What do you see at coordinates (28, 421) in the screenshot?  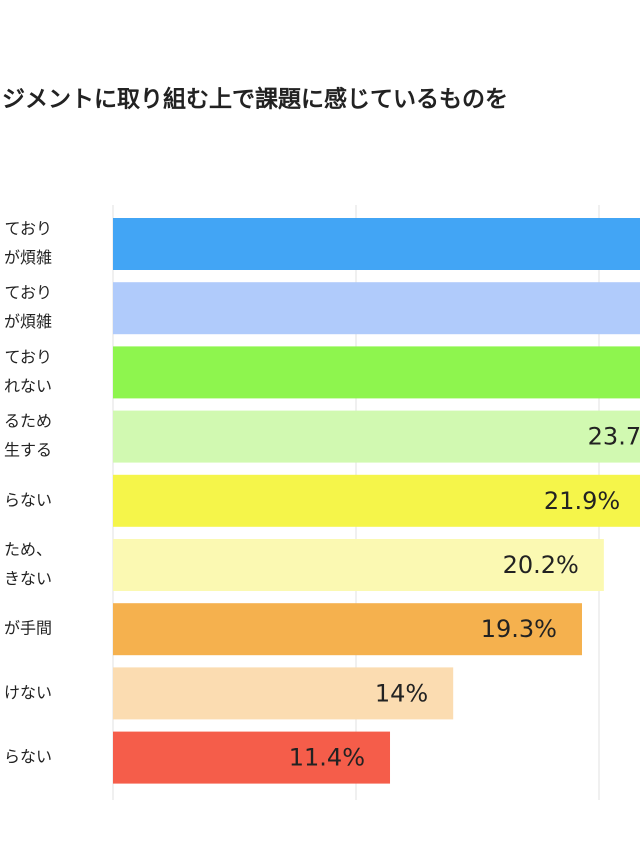 I see `category-label: るため` at bounding box center [28, 421].